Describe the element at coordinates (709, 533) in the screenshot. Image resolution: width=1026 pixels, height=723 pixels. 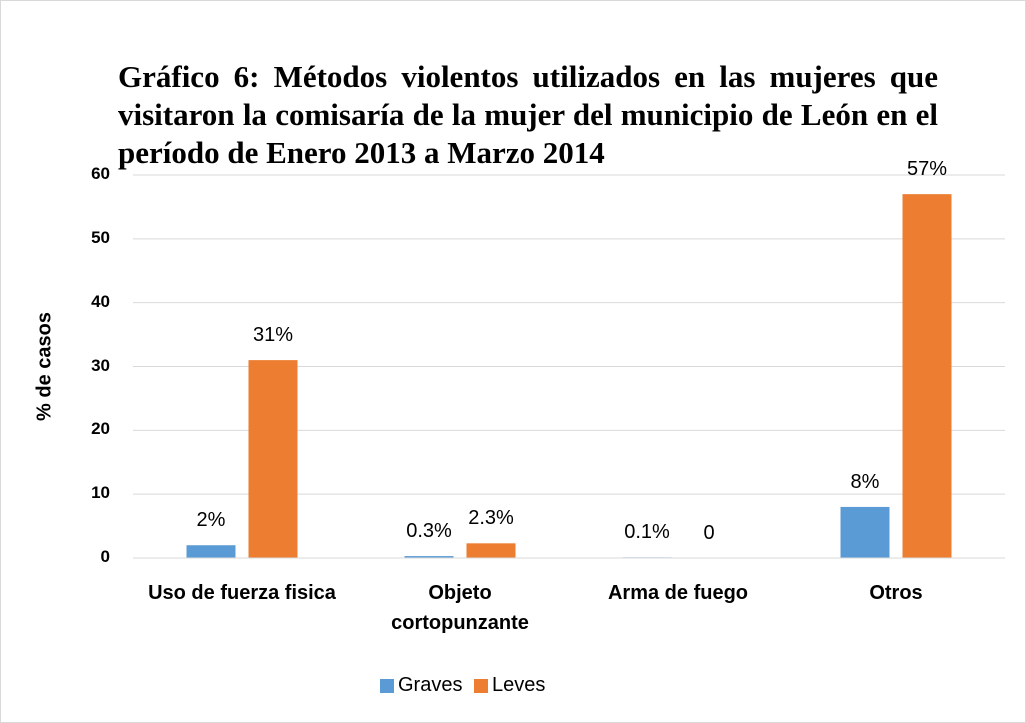
I see `data-label: 0` at that location.